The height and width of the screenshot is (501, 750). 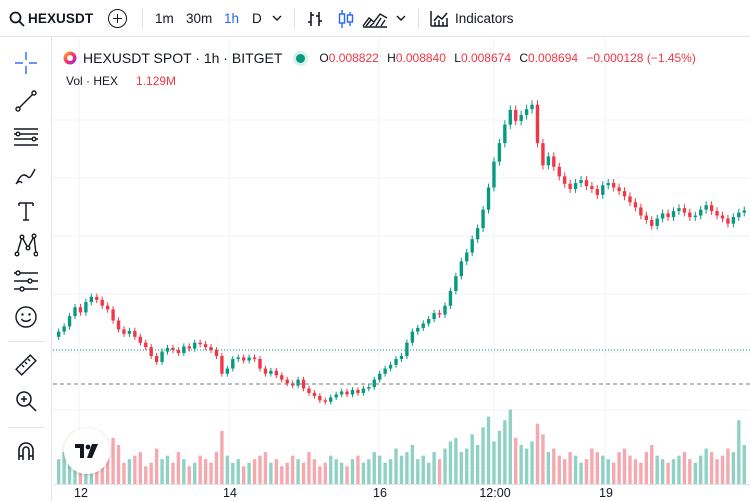 I want to click on low-label: L, so click(x=457, y=58).